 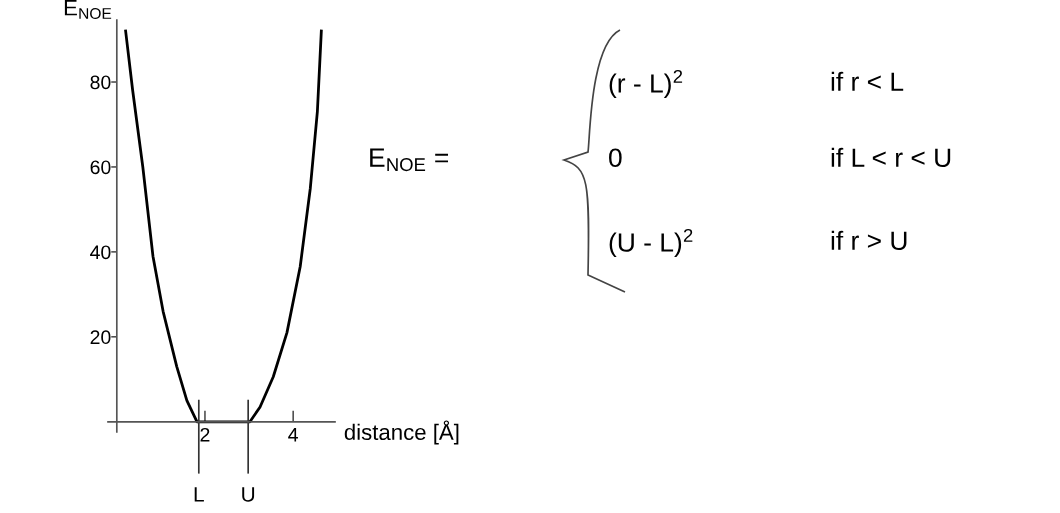 I want to click on text: 0, so click(x=615, y=158).